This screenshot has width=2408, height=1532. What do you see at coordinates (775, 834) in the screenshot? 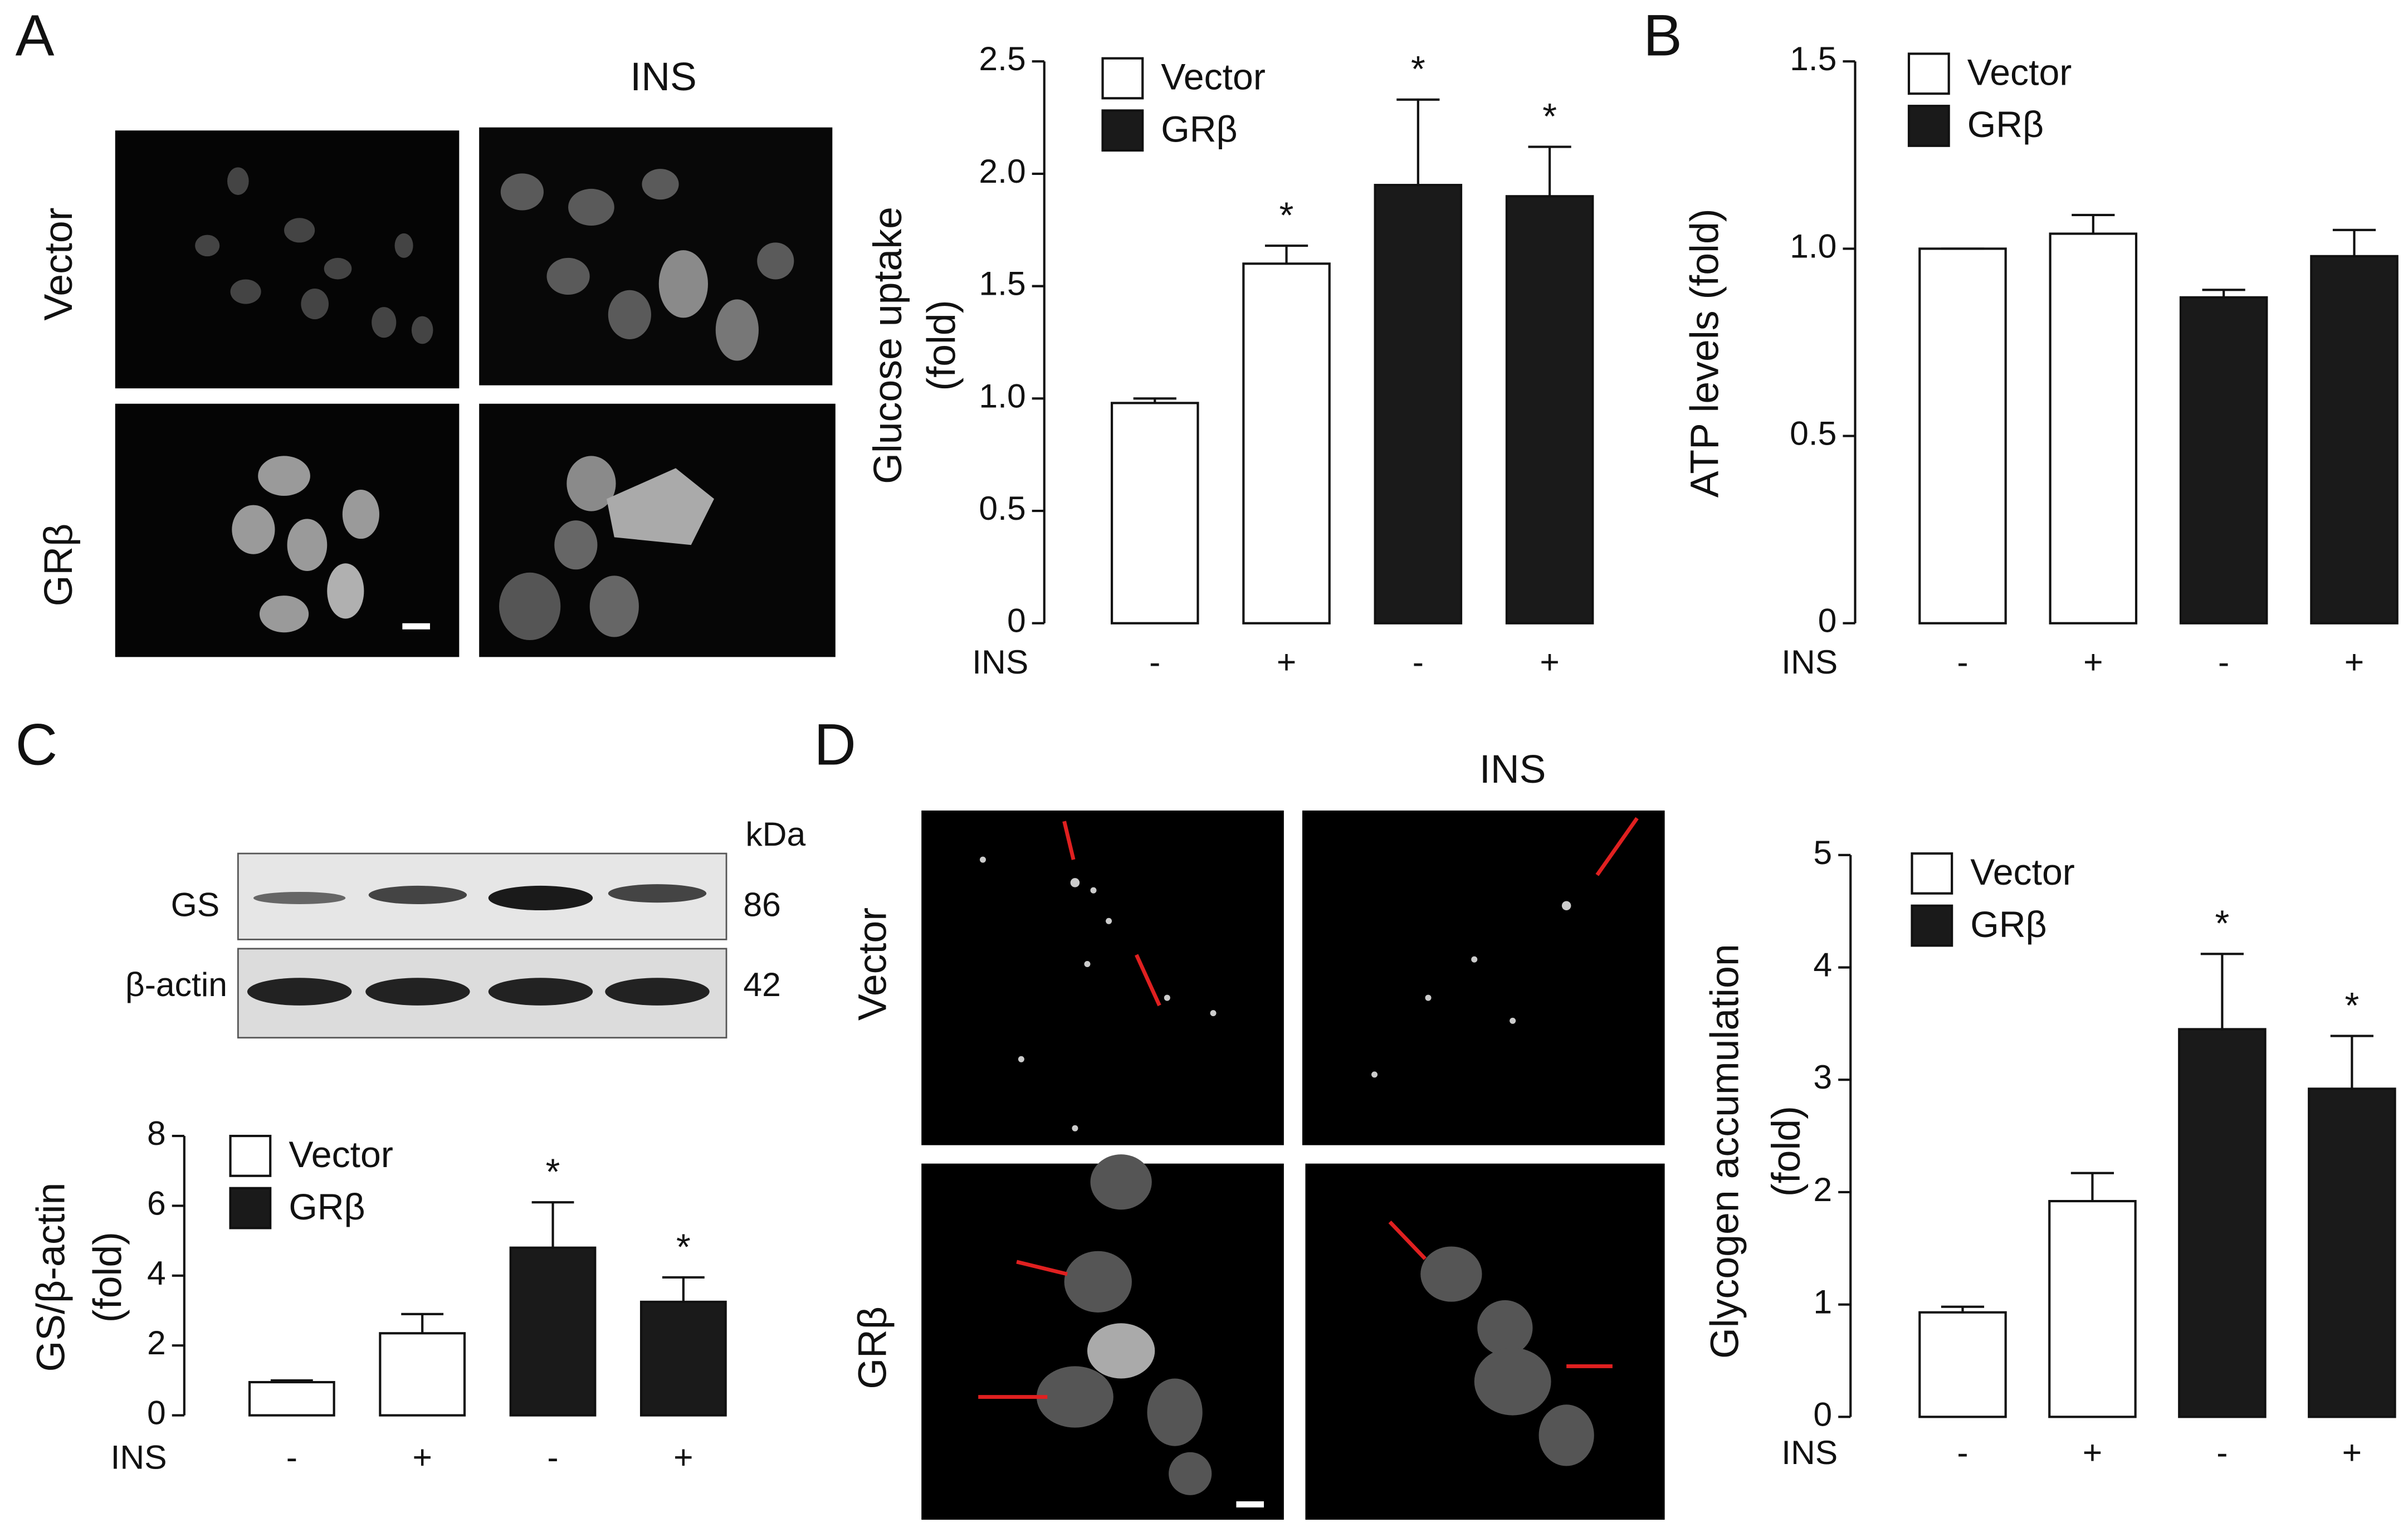
I see `blot-unit: kDa` at bounding box center [775, 834].